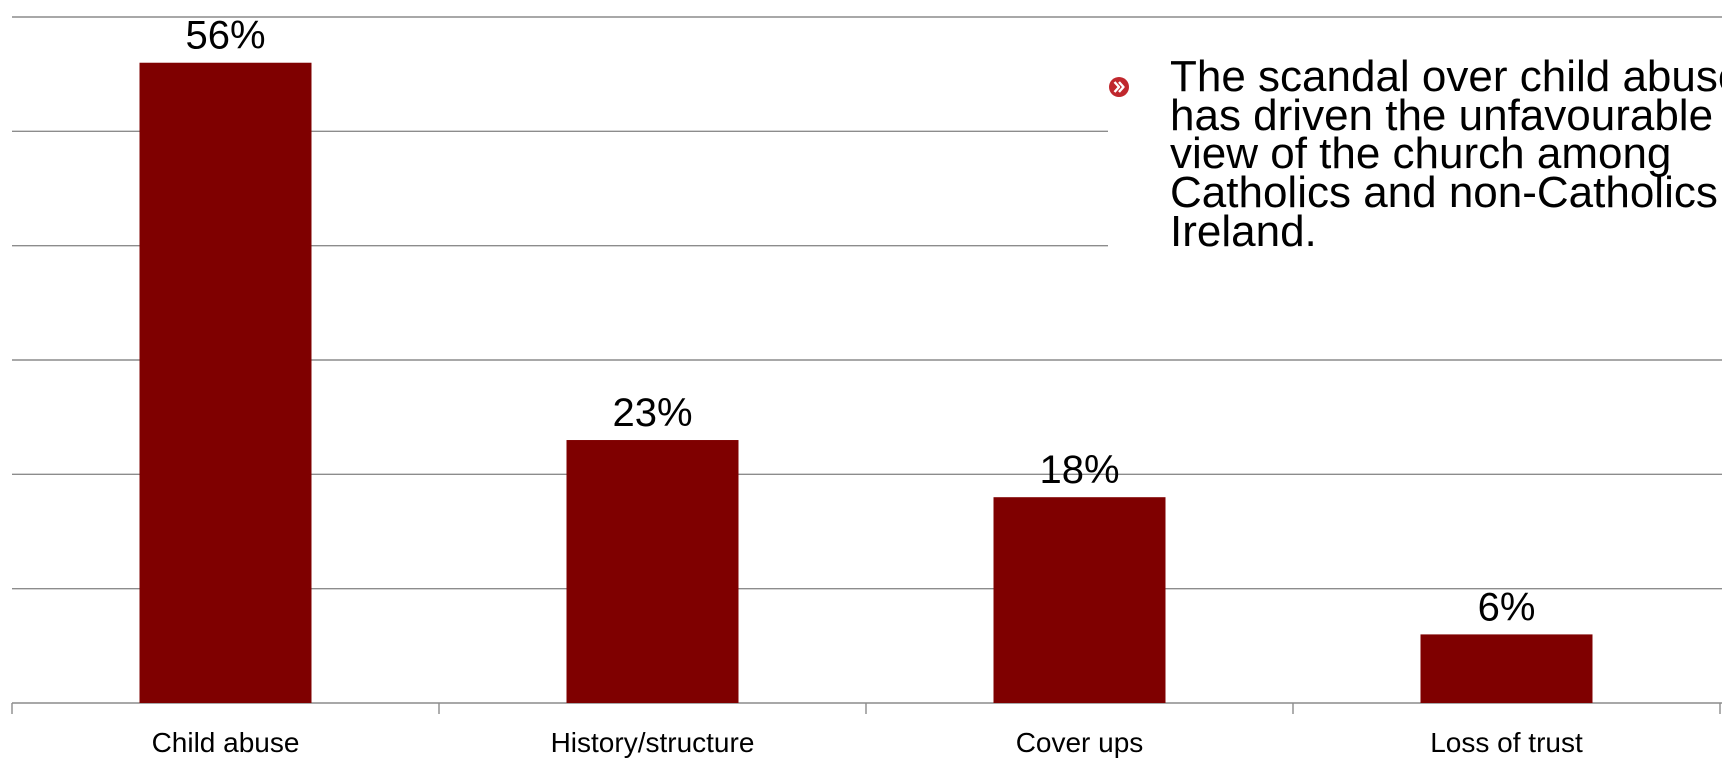  What do you see at coordinates (652, 413) in the screenshot?
I see `data-label: 23%` at bounding box center [652, 413].